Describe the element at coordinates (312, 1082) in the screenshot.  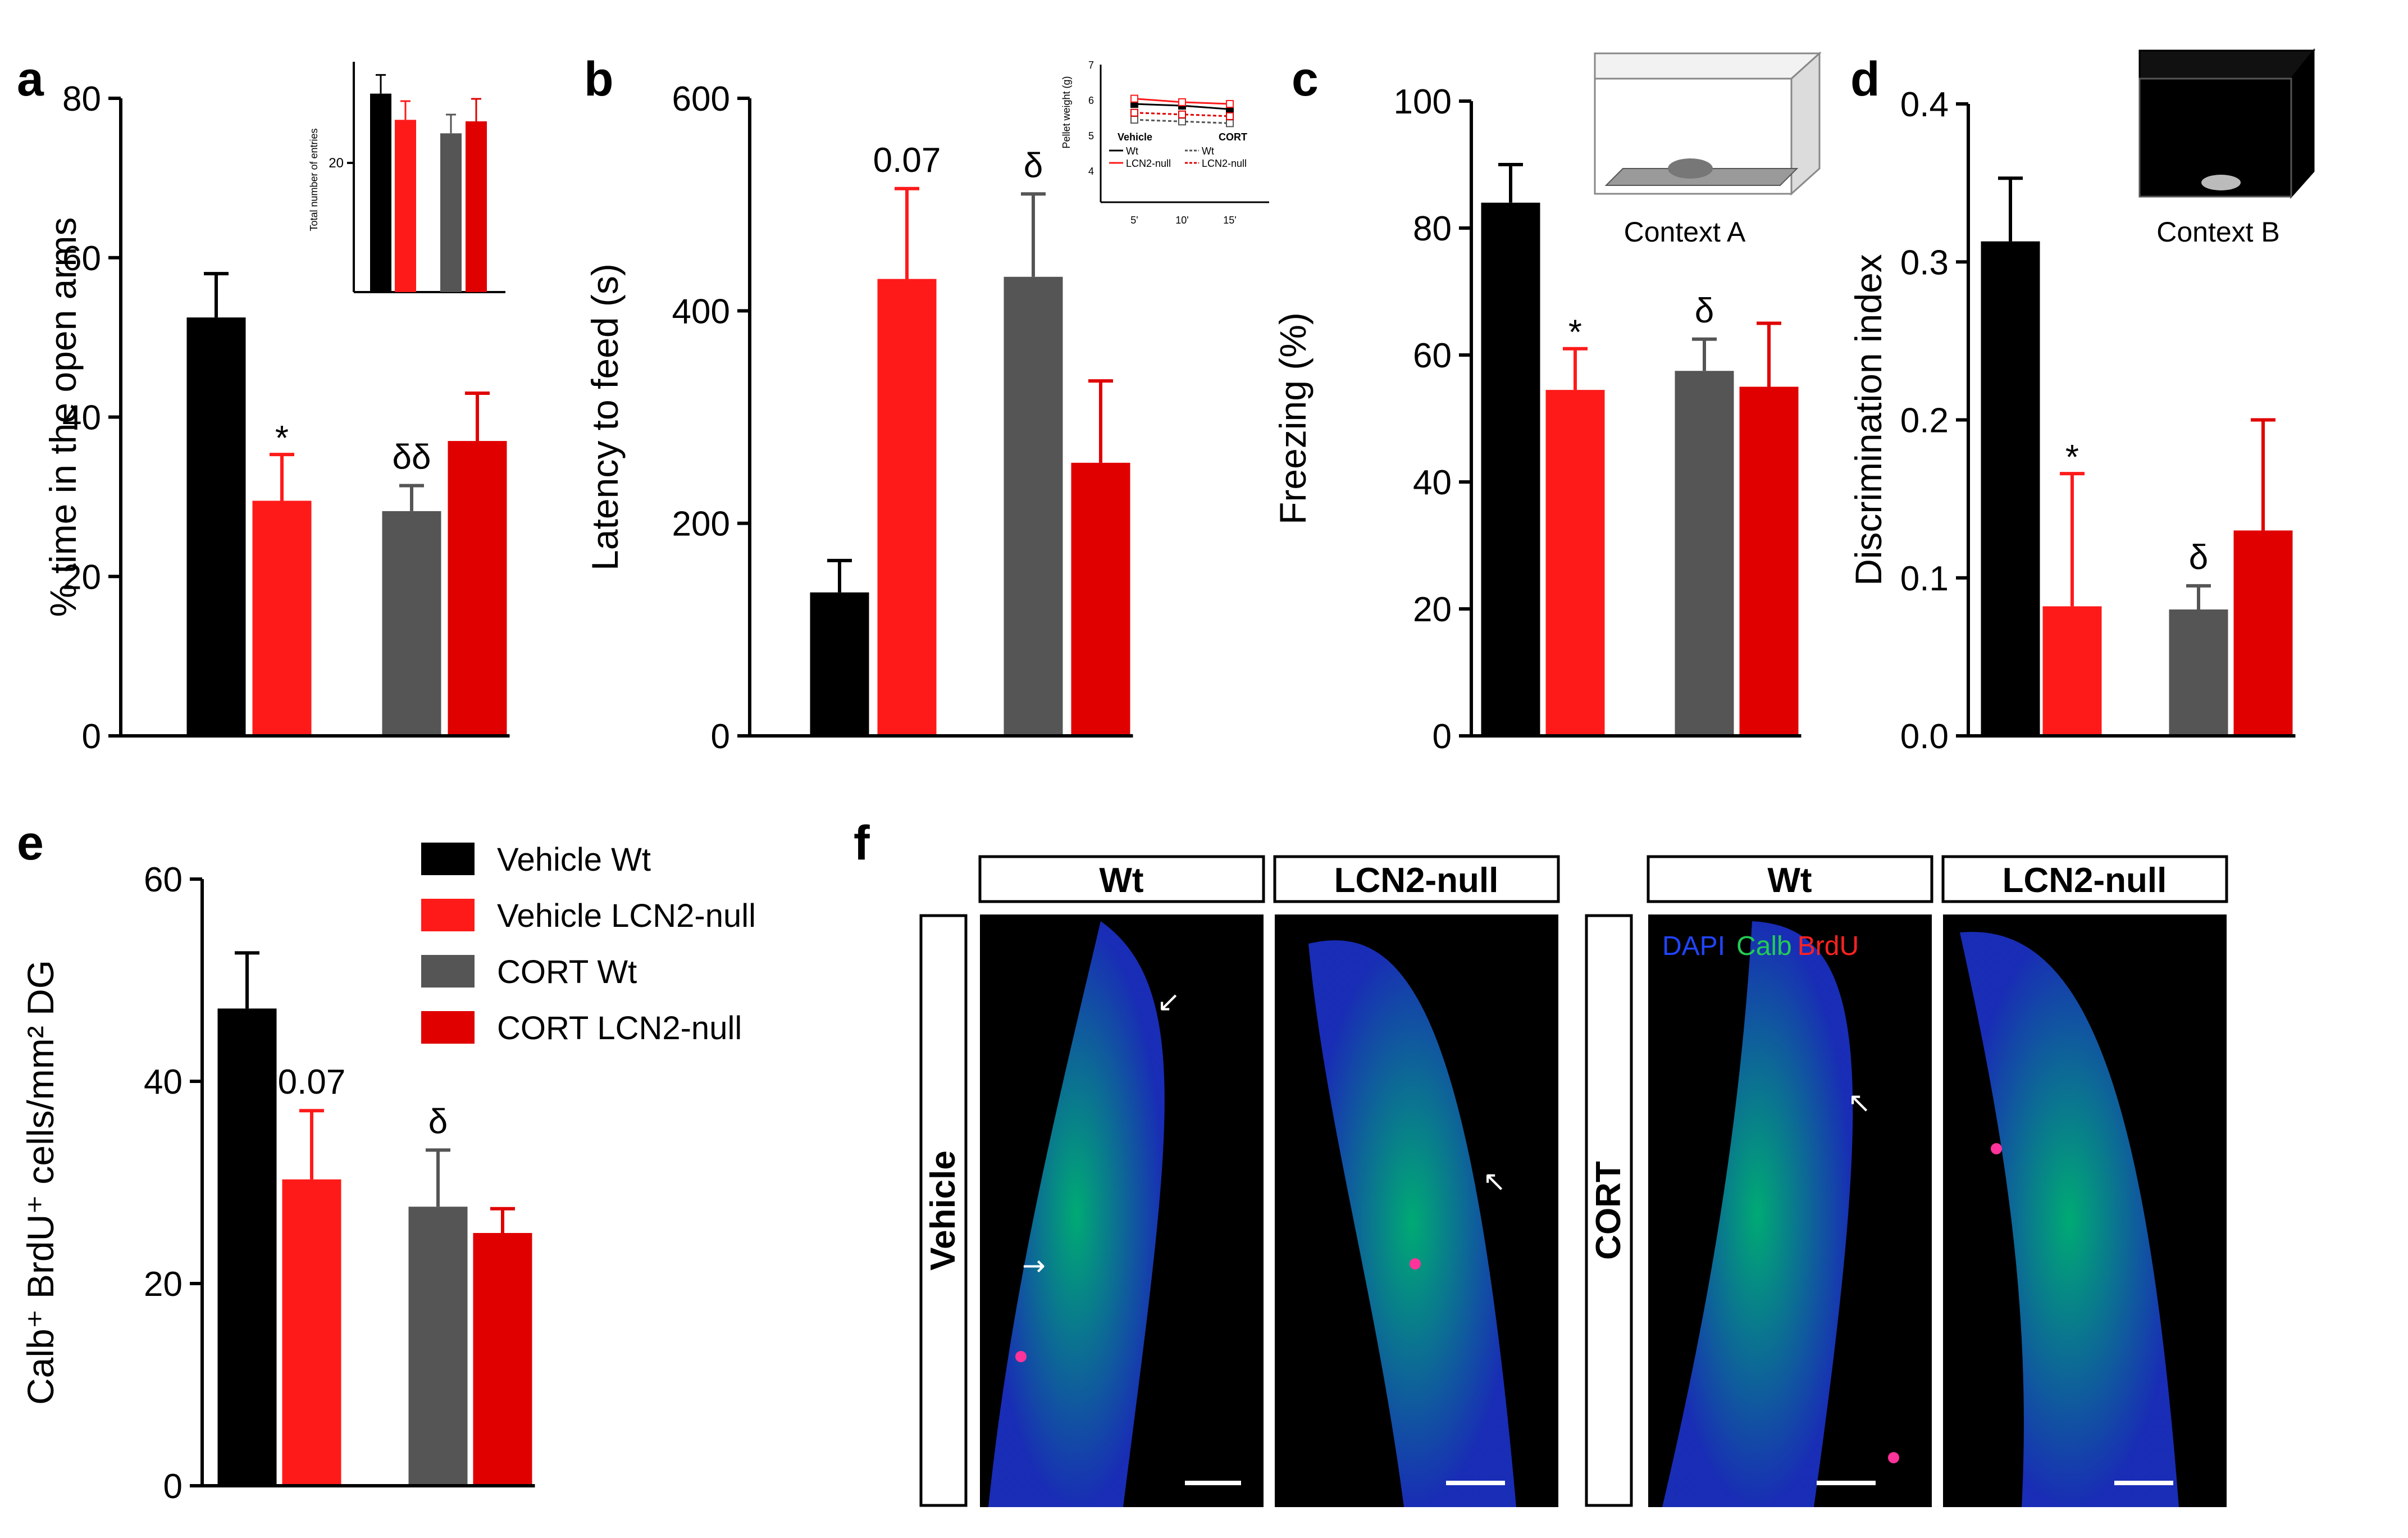
I see `annotation-e-1: 0.07` at that location.